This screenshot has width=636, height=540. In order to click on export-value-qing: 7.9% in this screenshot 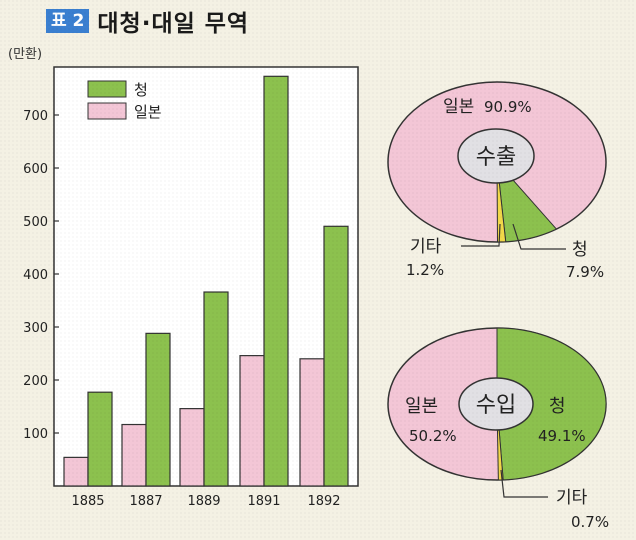, I will do `click(585, 272)`.